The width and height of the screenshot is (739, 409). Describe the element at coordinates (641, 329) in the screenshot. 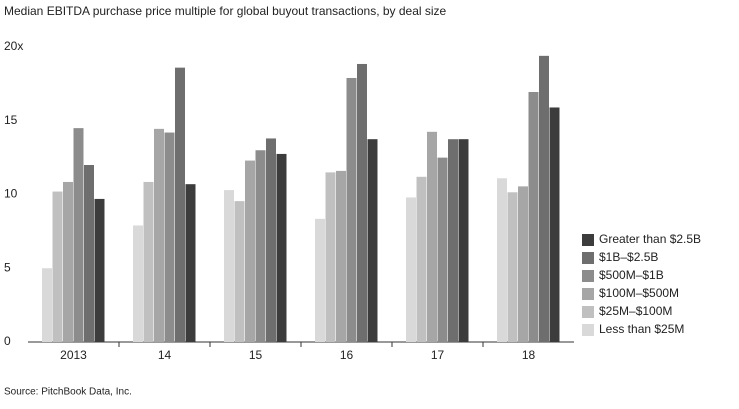

I see `legend-label: Less than $25M` at that location.